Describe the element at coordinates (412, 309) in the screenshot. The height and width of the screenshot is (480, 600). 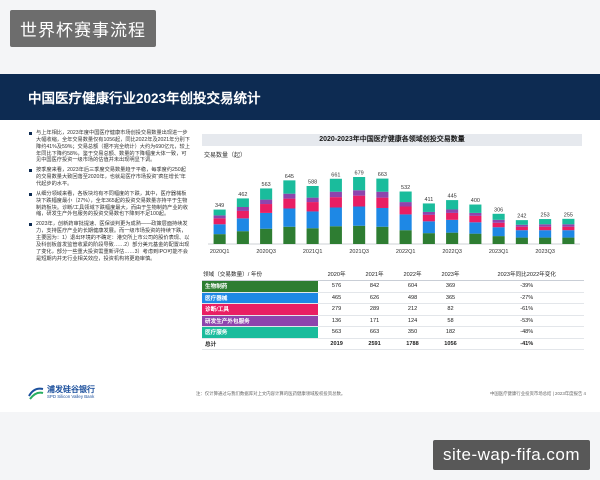
I see `table-cell: 212` at that location.